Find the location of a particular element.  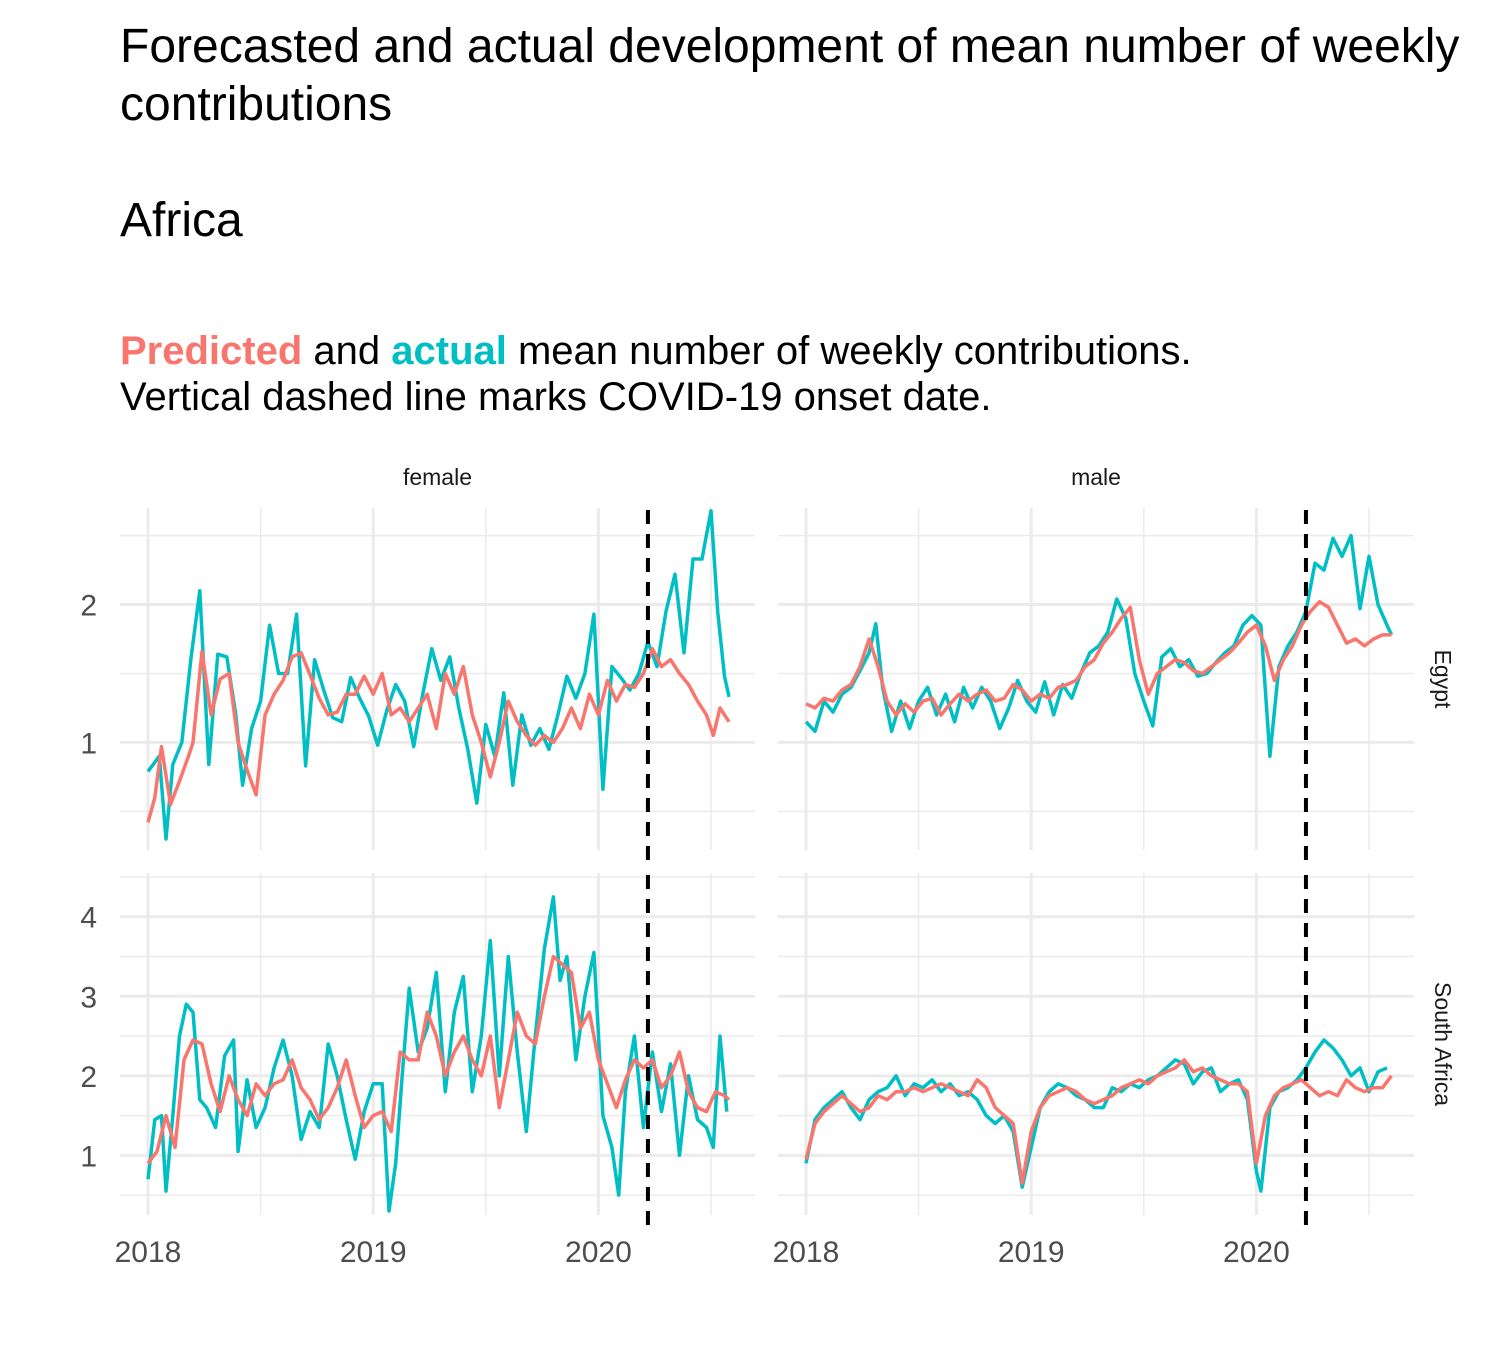

facet-label-south-africa: South Africa is located at coordinates (1443, 1044).